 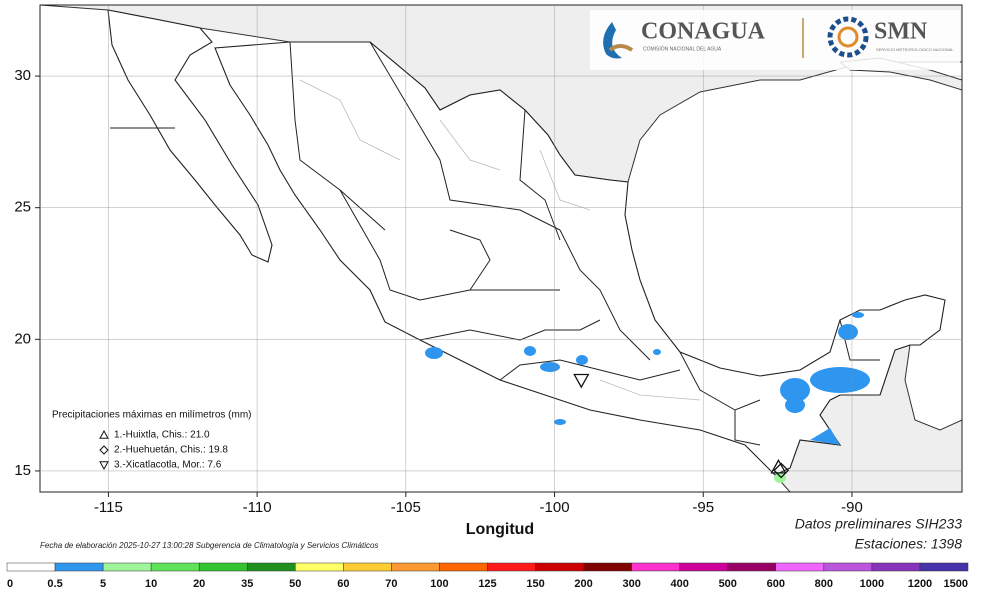 What do you see at coordinates (901, 32) in the screenshot?
I see `smn-logo: SMN` at bounding box center [901, 32].